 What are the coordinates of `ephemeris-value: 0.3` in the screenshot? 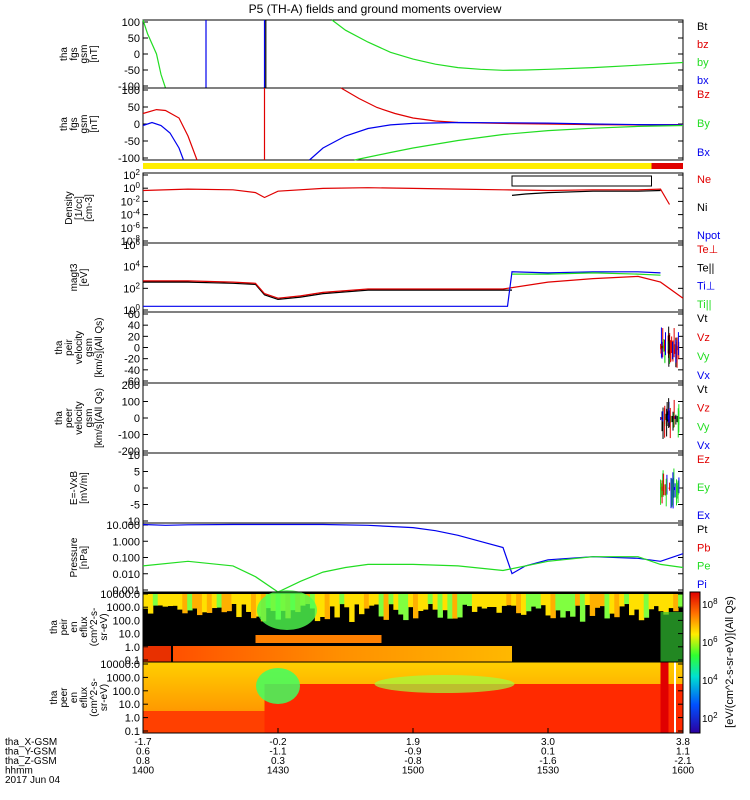 It's located at (278, 761).